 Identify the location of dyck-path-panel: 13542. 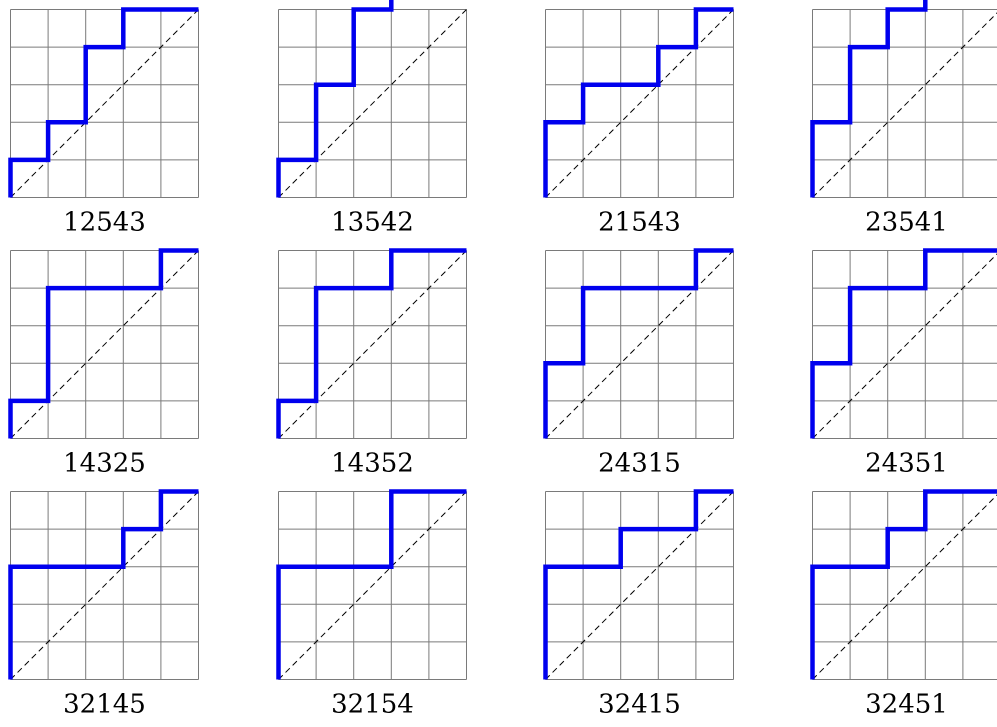
(371, 119).